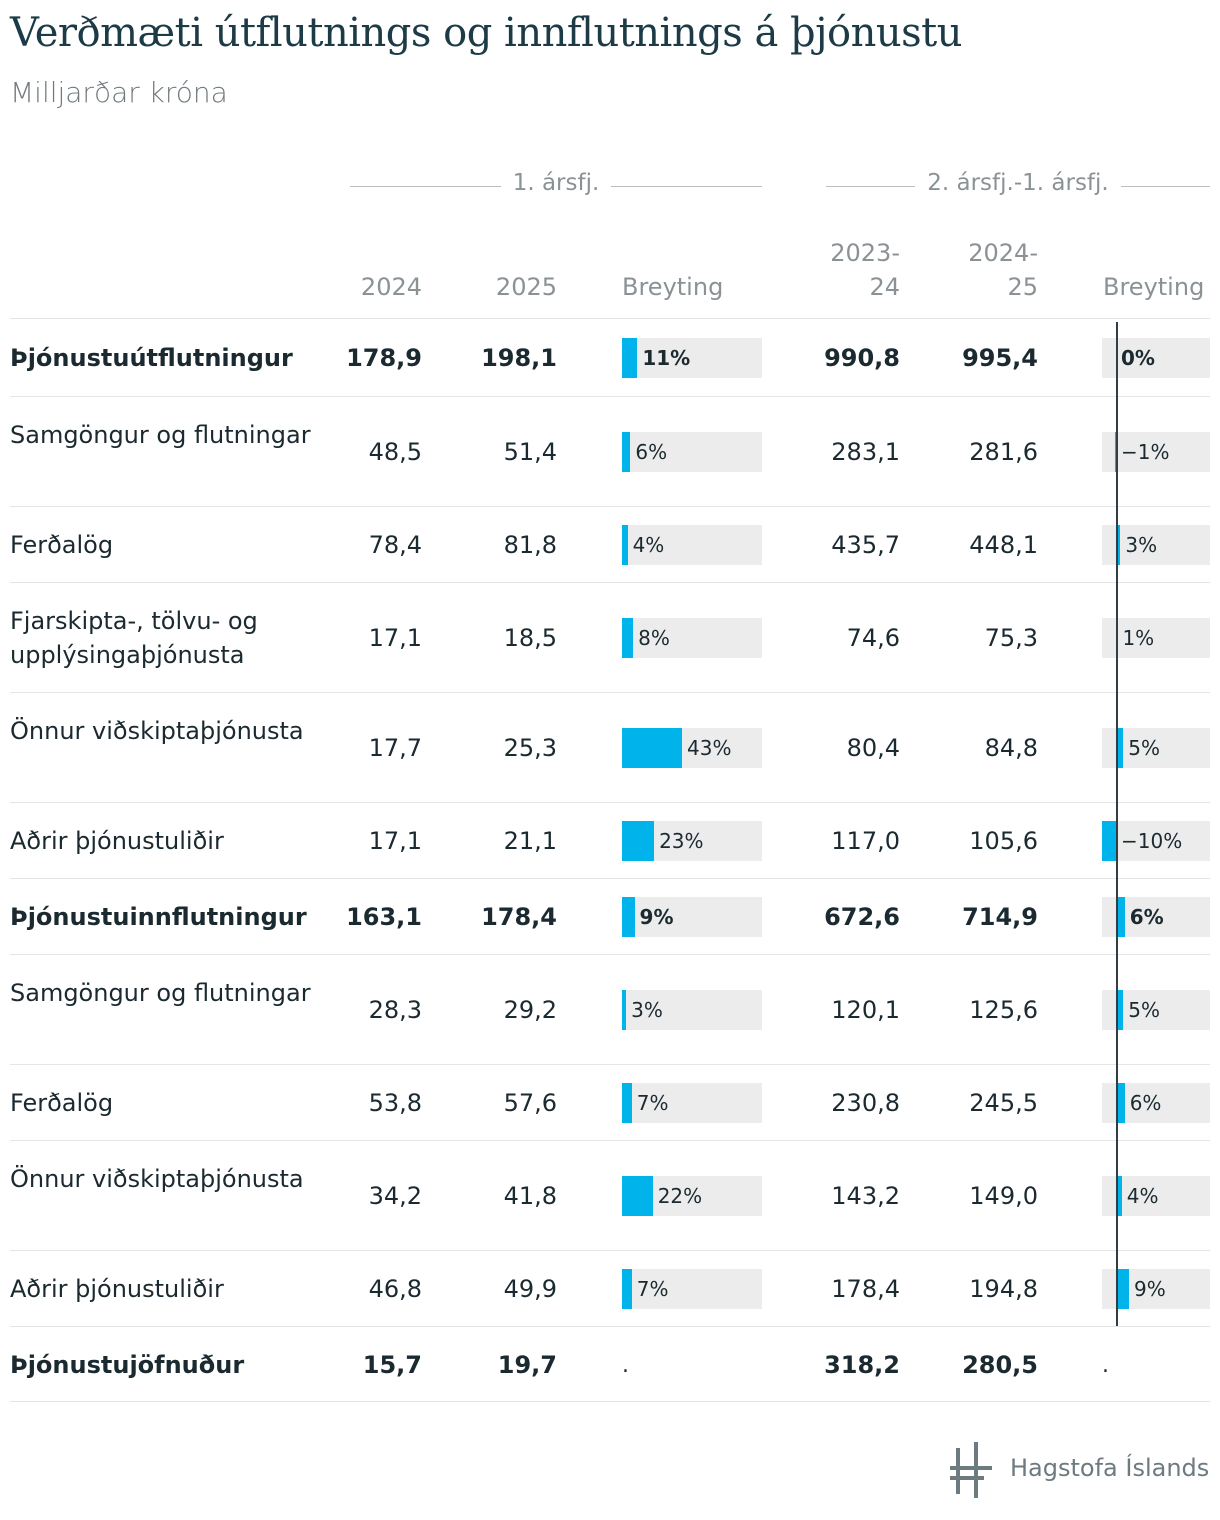 This screenshot has height=1520, width=1220. Describe the element at coordinates (610, 1401) in the screenshot. I see `table-bottom-border` at that location.